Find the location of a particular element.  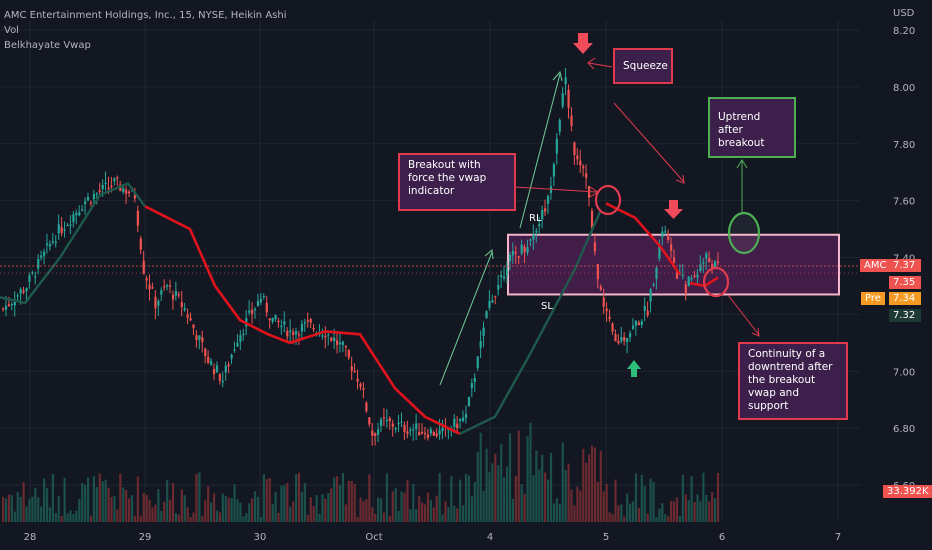

indicator-legend: Belkhayate Vwap is located at coordinates (47, 45).